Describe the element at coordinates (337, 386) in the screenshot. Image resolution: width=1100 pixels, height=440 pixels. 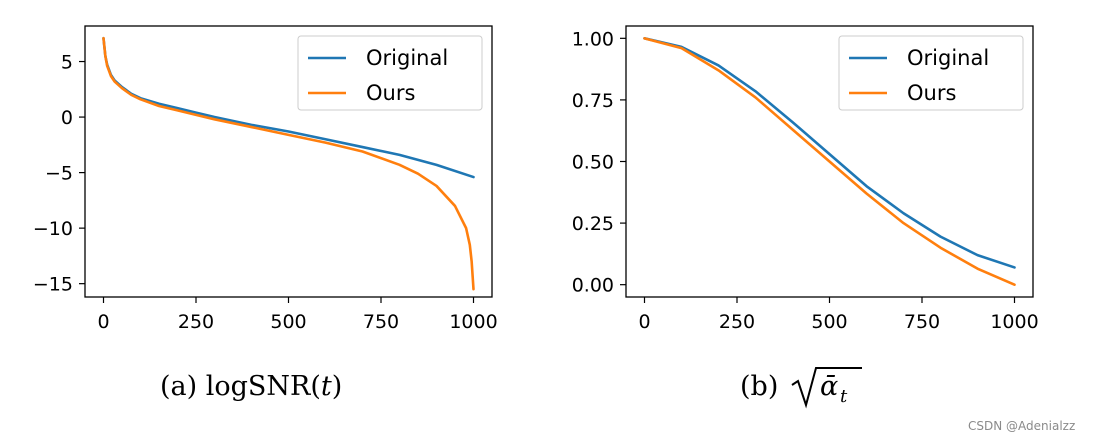
I see `caption-a-suffix: )` at that location.